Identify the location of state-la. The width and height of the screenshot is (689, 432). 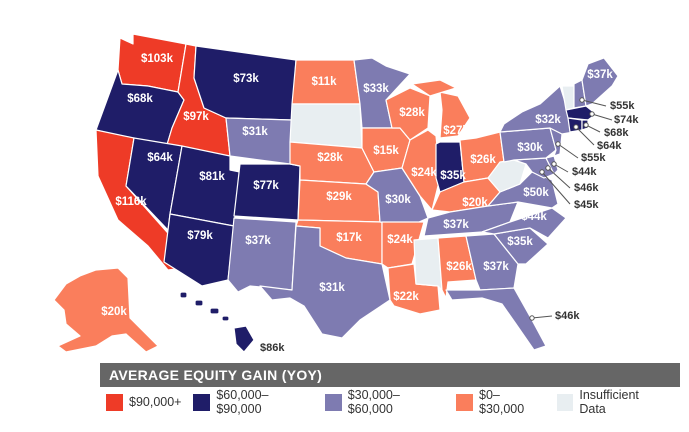
(414, 289).